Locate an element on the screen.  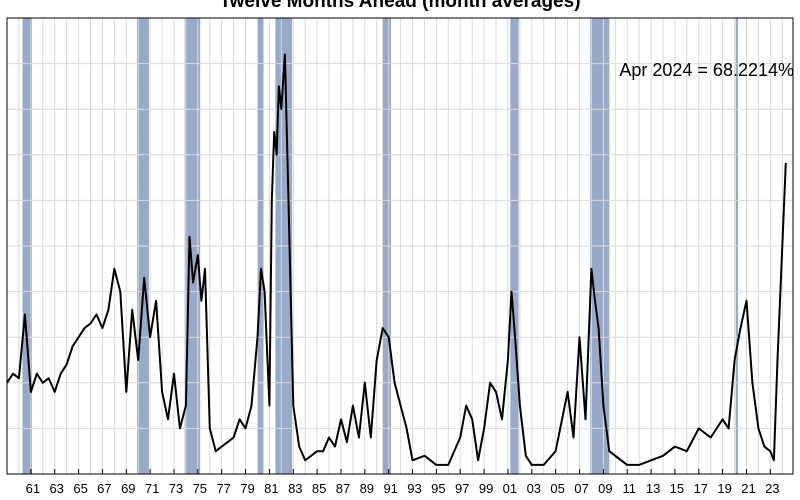
x-tick-label: 01 is located at coordinates (510, 488).